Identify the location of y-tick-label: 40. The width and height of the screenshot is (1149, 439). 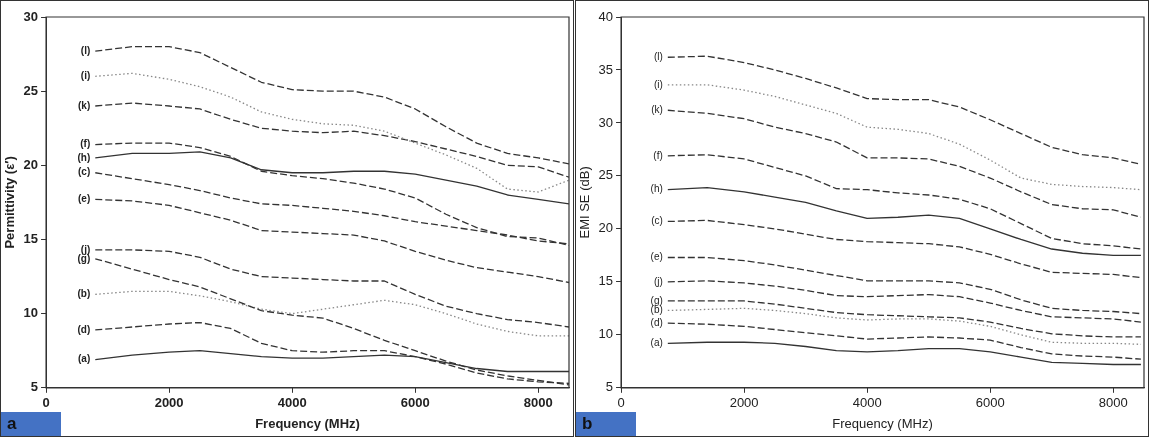
(606, 16).